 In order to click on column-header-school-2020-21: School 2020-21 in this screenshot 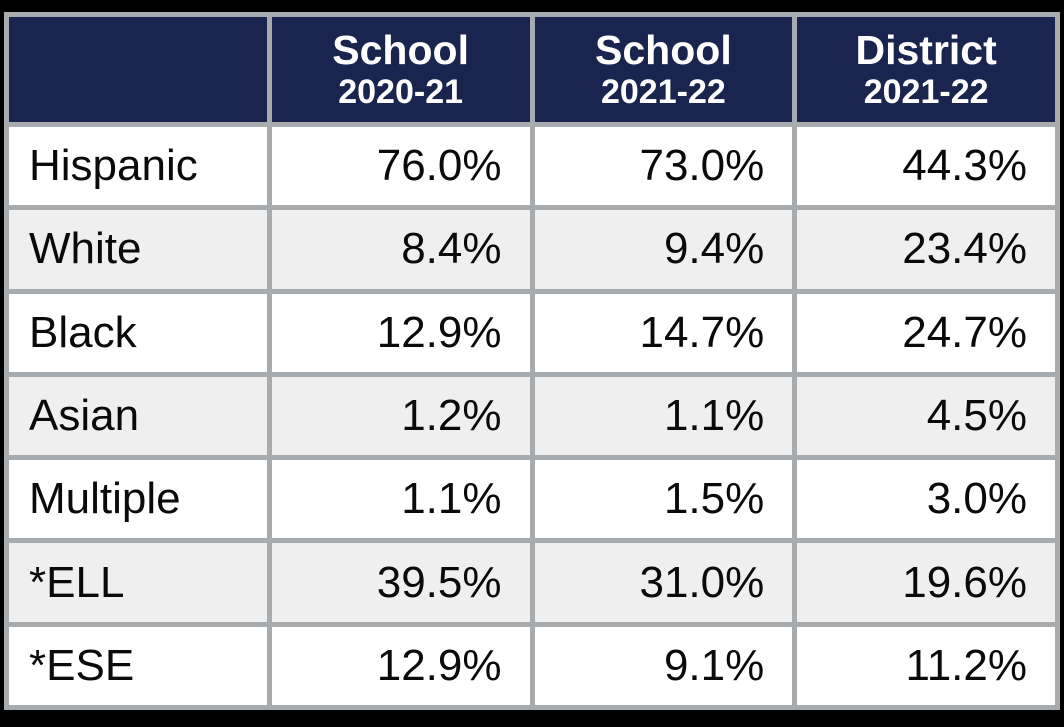, I will do `click(400, 69)`.